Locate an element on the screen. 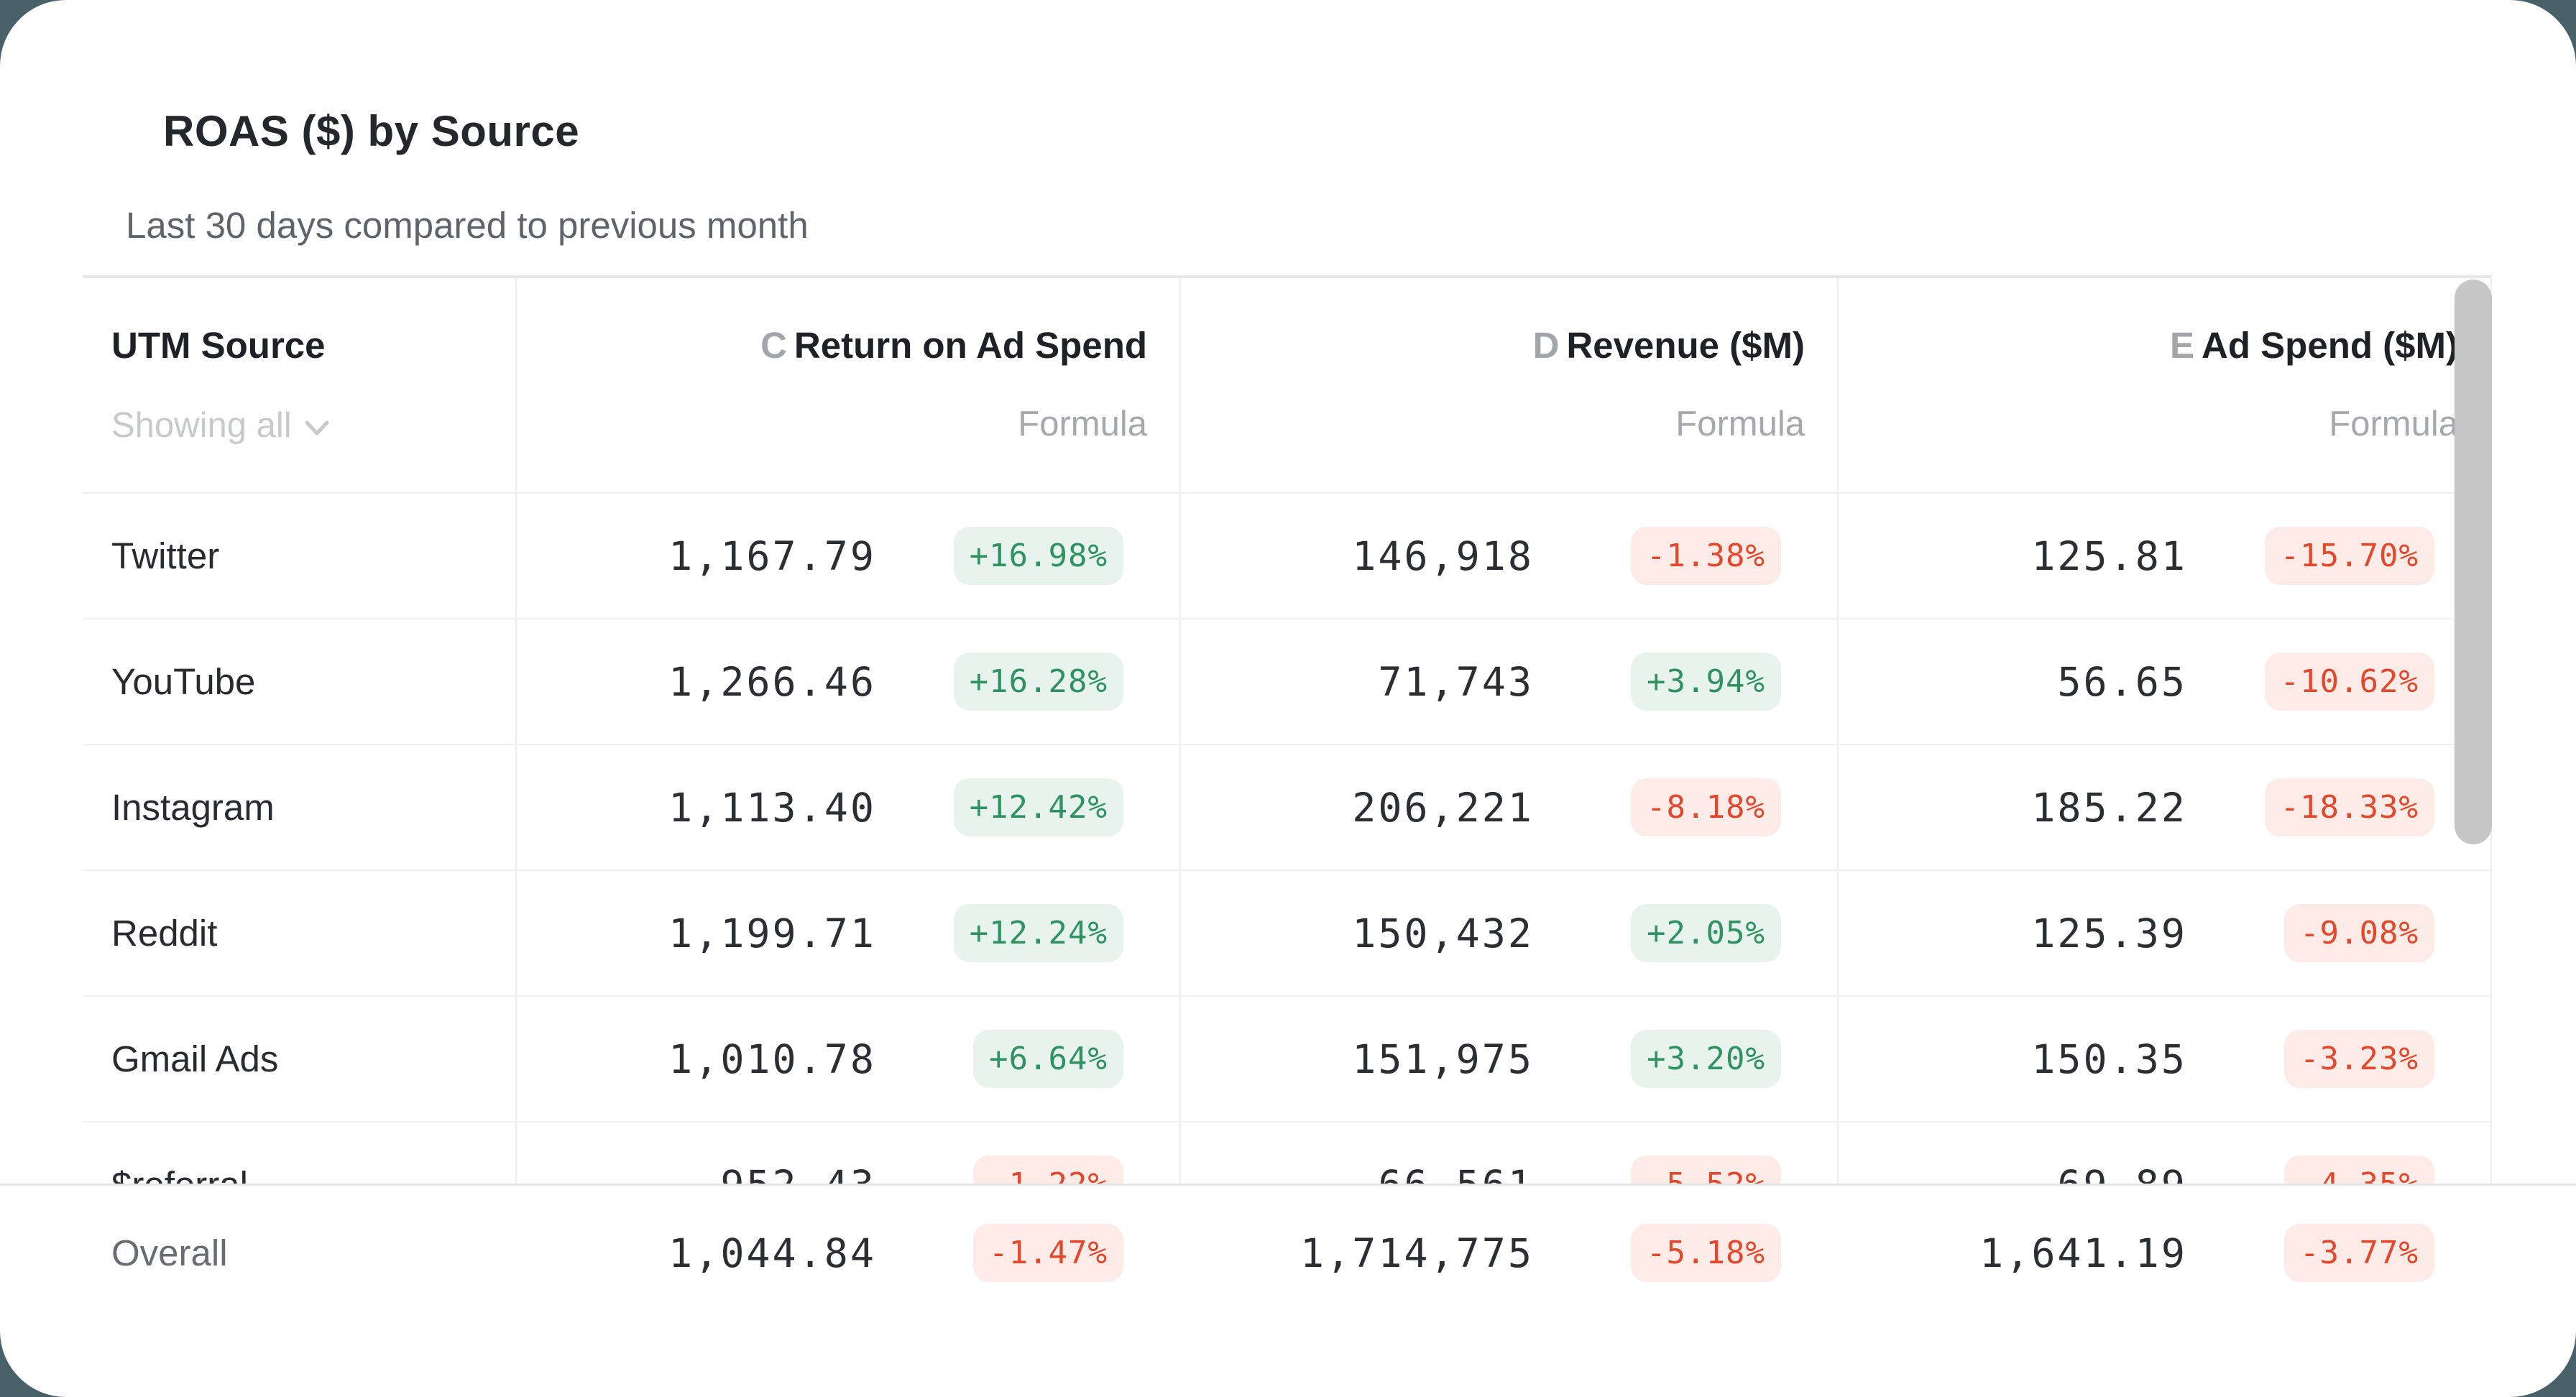 The image size is (2576, 1397). metric-value: 1,010.78 is located at coordinates (772, 1059).